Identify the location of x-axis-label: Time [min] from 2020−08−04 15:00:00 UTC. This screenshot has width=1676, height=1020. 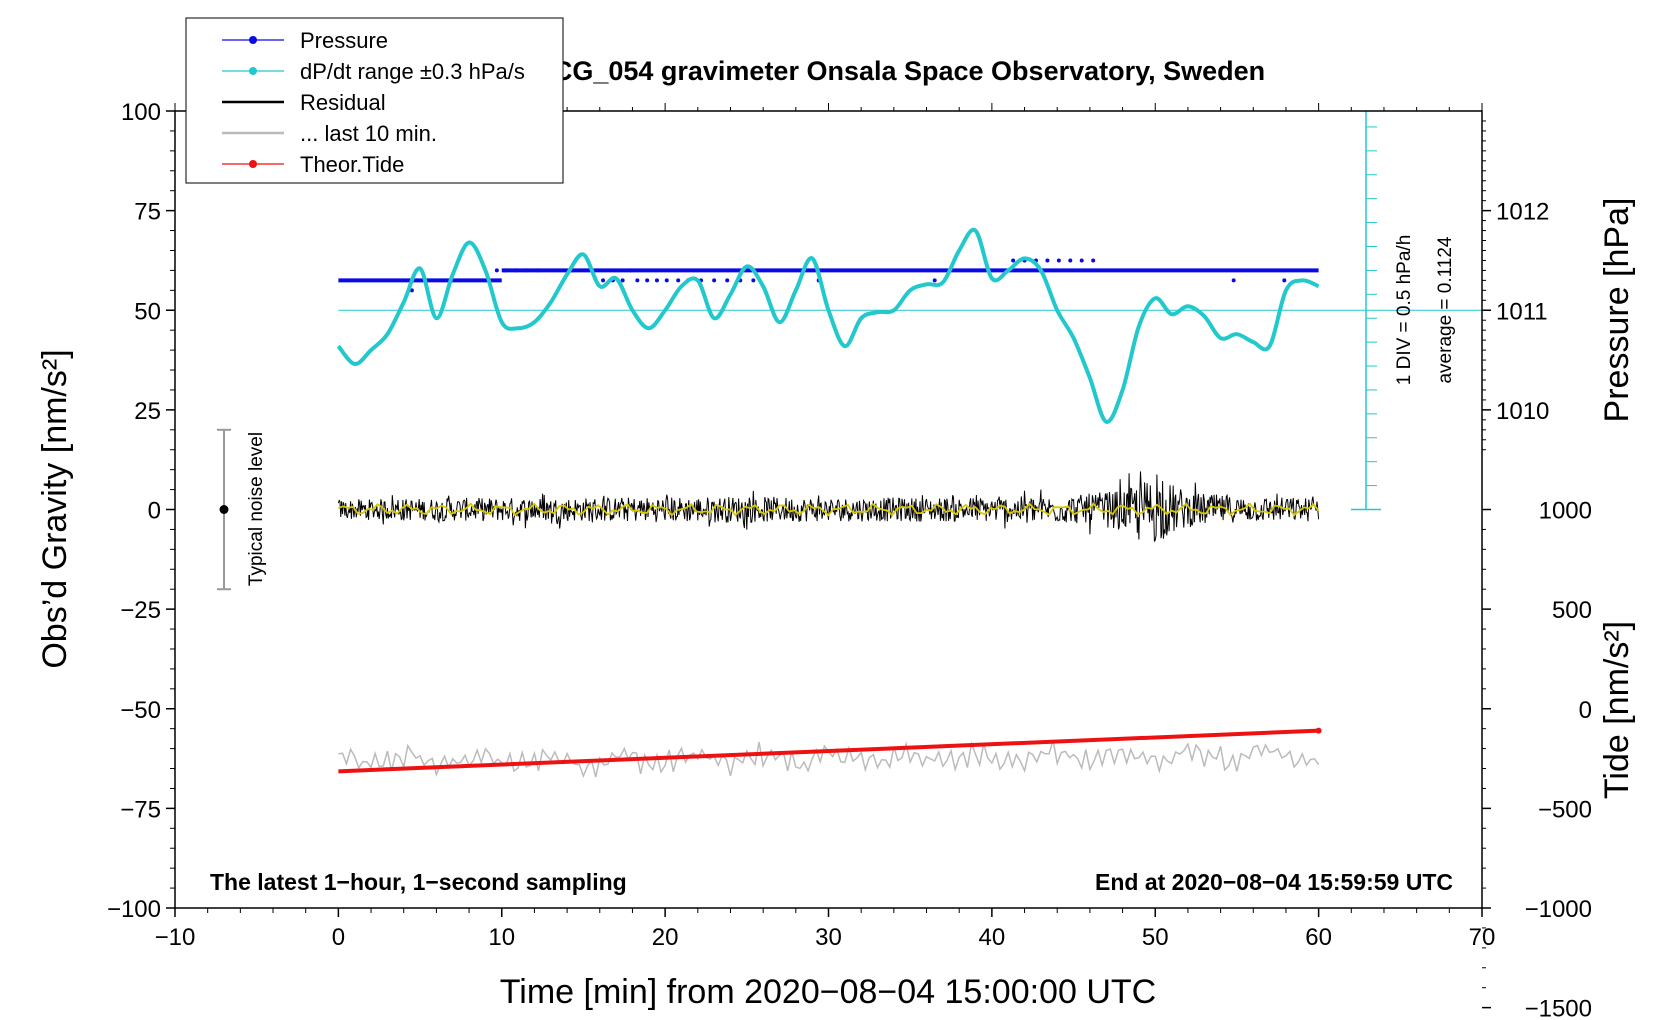
(828, 992).